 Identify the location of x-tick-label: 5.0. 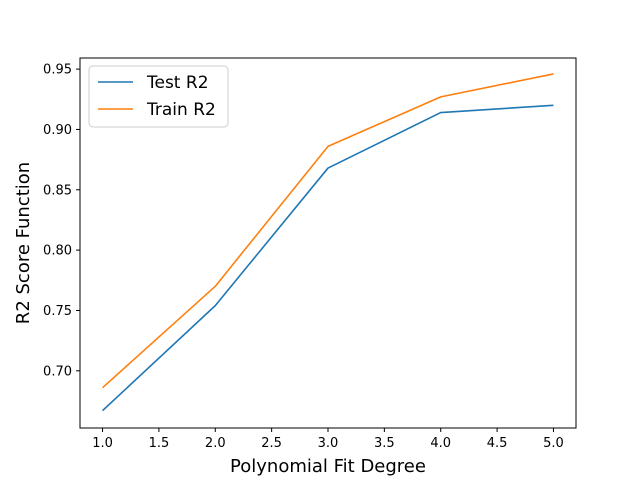
(553, 443).